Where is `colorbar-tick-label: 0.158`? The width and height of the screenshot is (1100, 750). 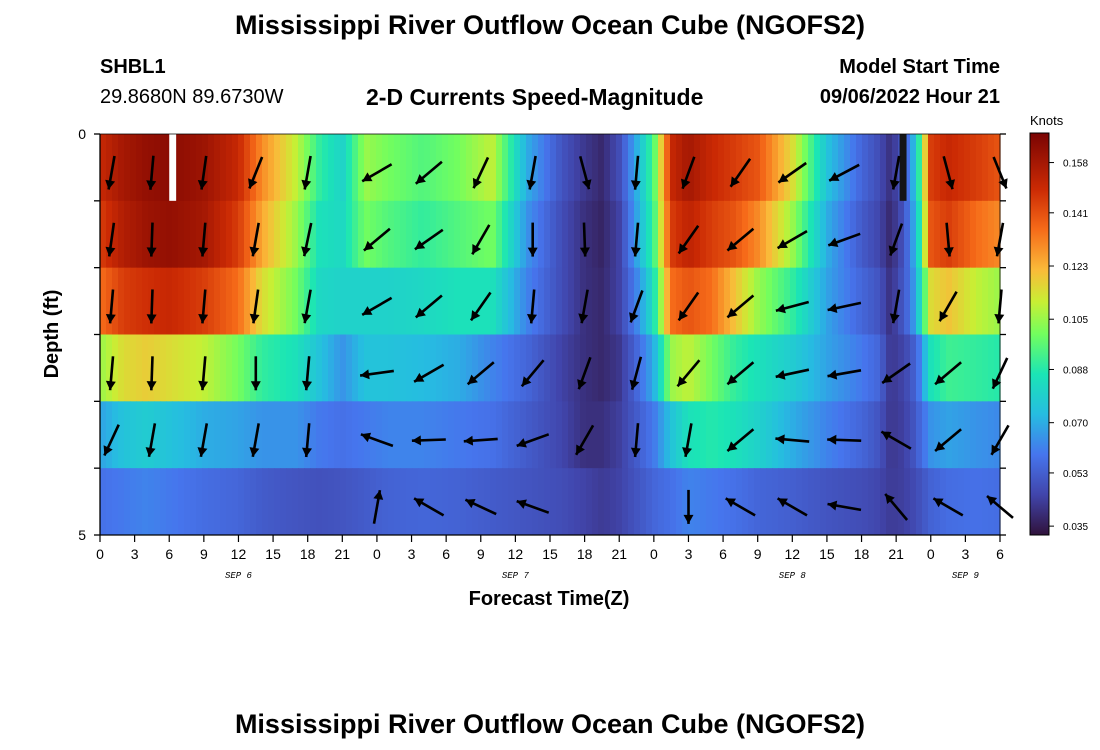
colorbar-tick-label: 0.158 is located at coordinates (1075, 164).